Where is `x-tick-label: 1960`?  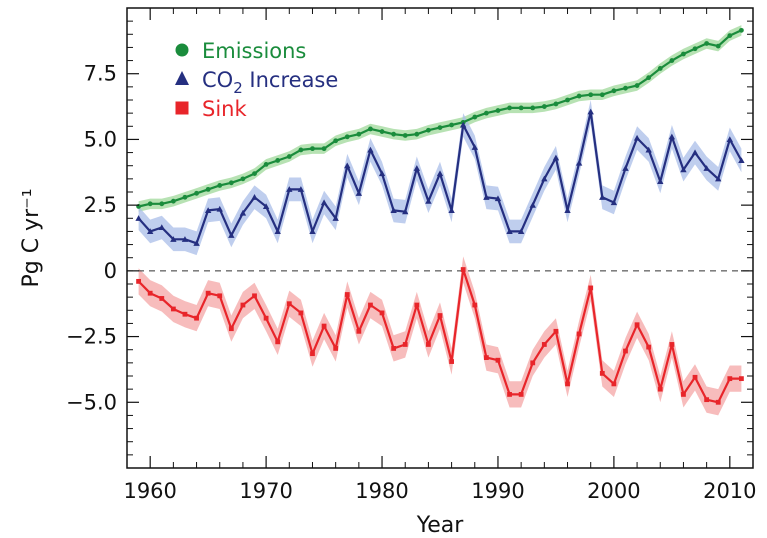
x-tick-label: 1960 is located at coordinates (149, 491).